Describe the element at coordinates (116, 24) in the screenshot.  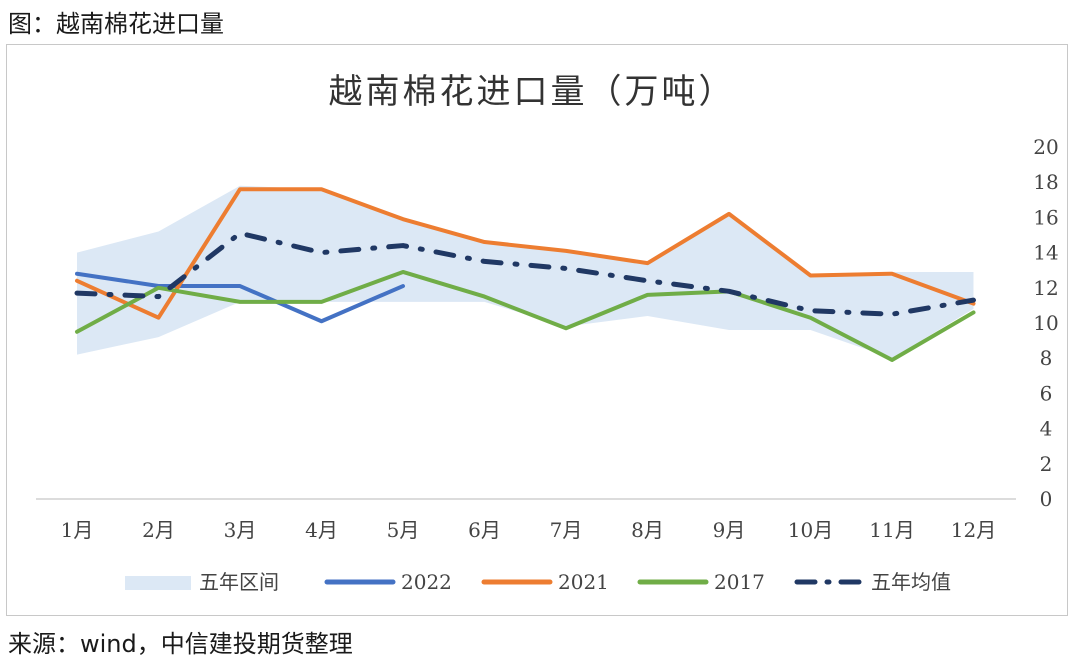
I see `figure-caption: 图：越南棉花进口量` at that location.